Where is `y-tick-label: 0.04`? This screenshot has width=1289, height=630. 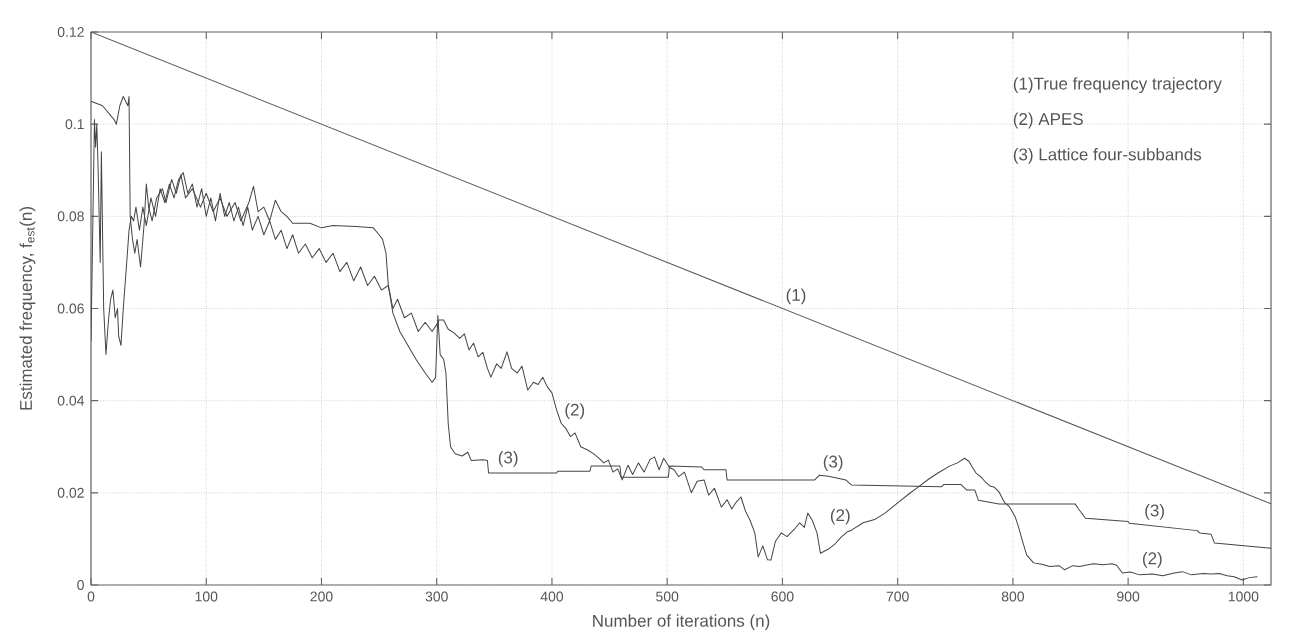
y-tick-label: 0.04 is located at coordinates (71, 400).